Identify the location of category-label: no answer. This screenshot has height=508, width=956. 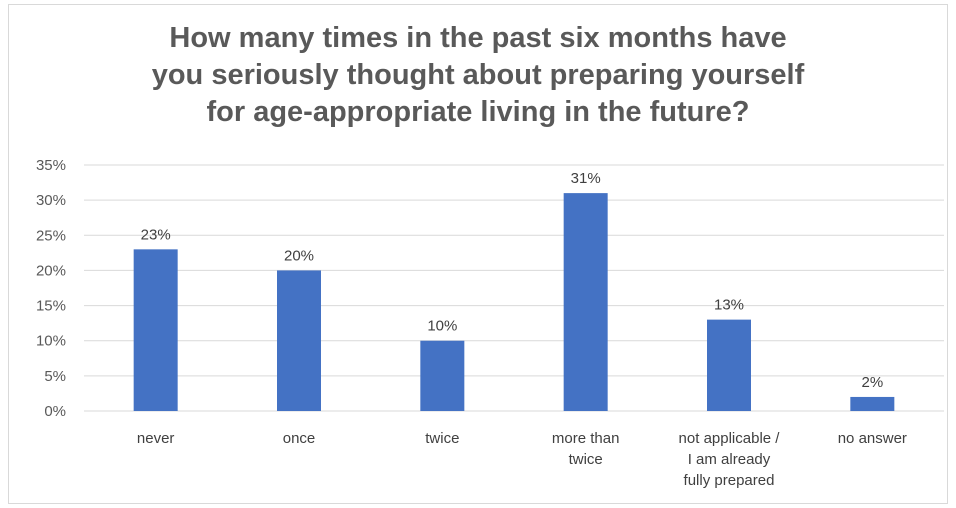
(872, 438).